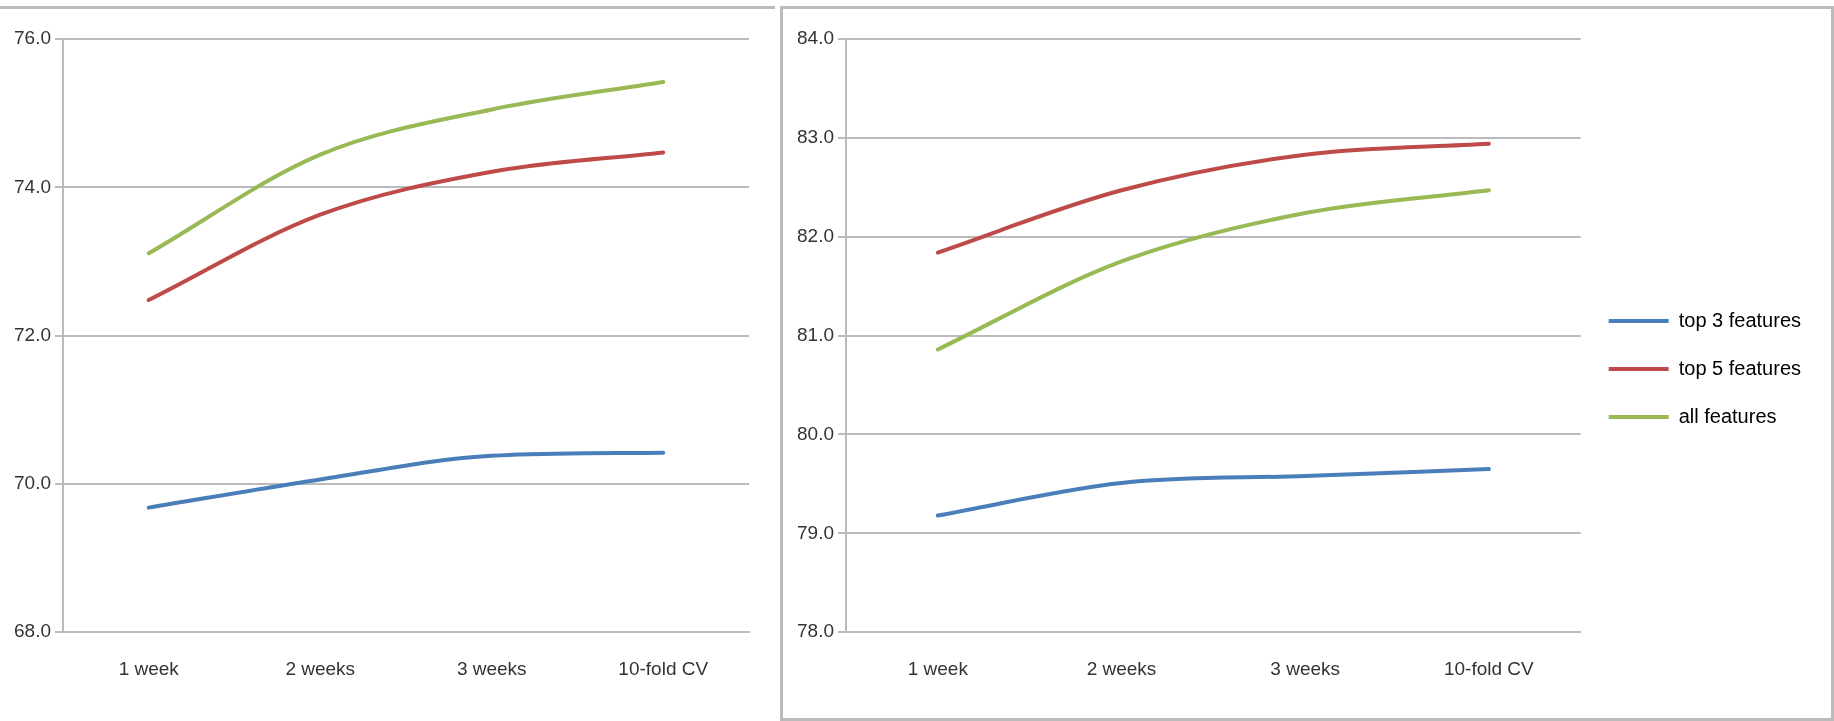 This screenshot has height=721, width=1834. What do you see at coordinates (1740, 319) in the screenshot?
I see `legend-label: top 3 features` at bounding box center [1740, 319].